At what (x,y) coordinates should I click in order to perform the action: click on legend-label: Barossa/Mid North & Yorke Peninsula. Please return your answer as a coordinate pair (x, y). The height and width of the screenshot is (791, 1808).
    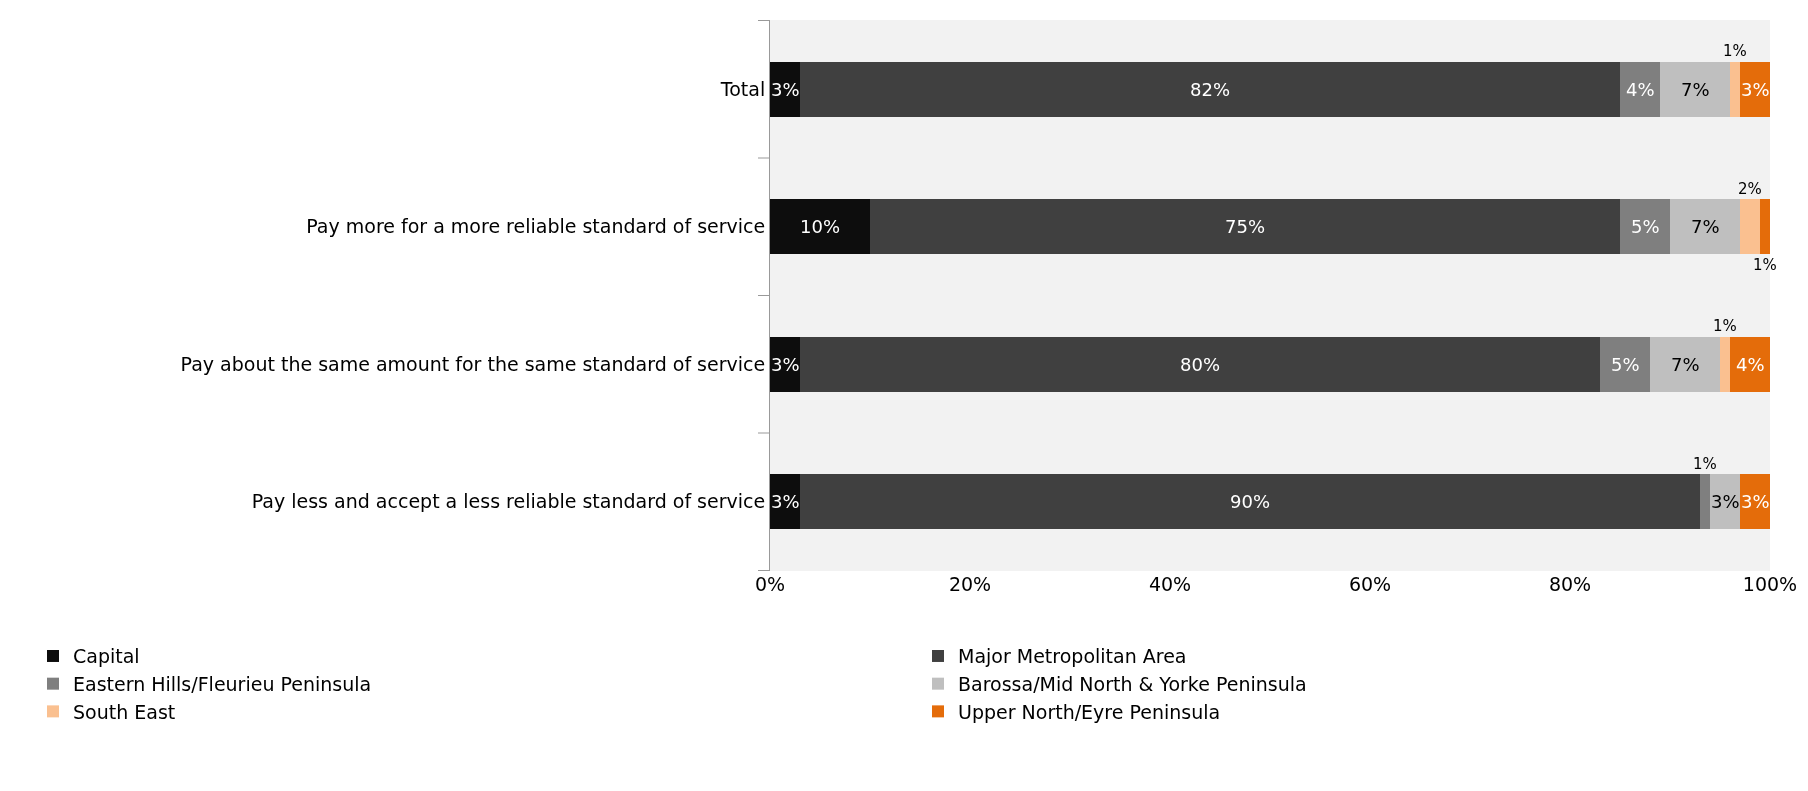
    Looking at the image, I should click on (1132, 684).